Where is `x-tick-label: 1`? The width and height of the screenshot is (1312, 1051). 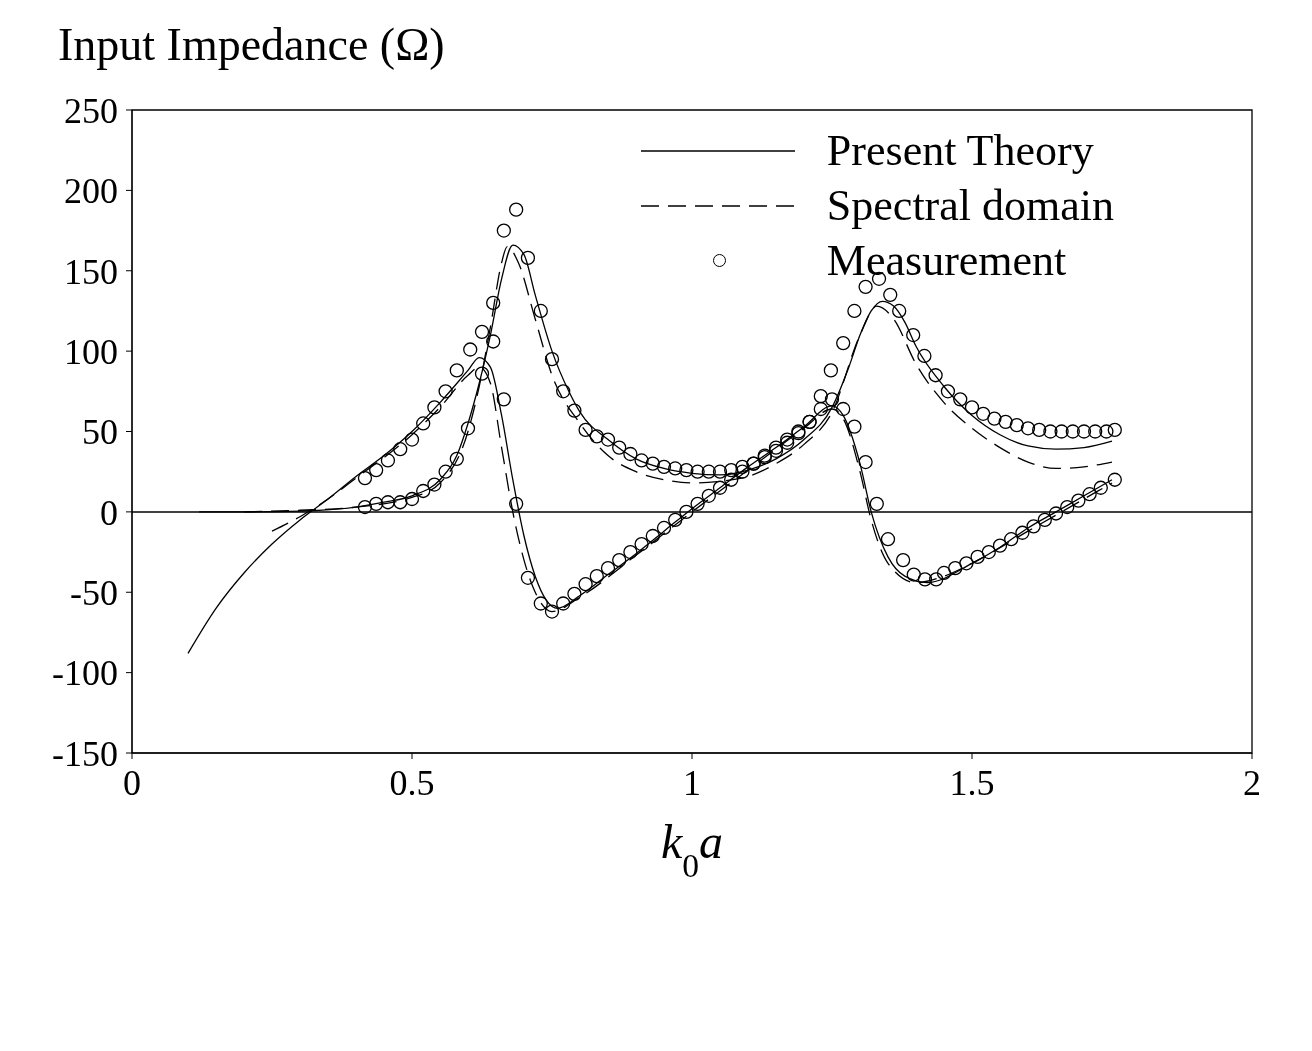
x-tick-label: 1 is located at coordinates (692, 782).